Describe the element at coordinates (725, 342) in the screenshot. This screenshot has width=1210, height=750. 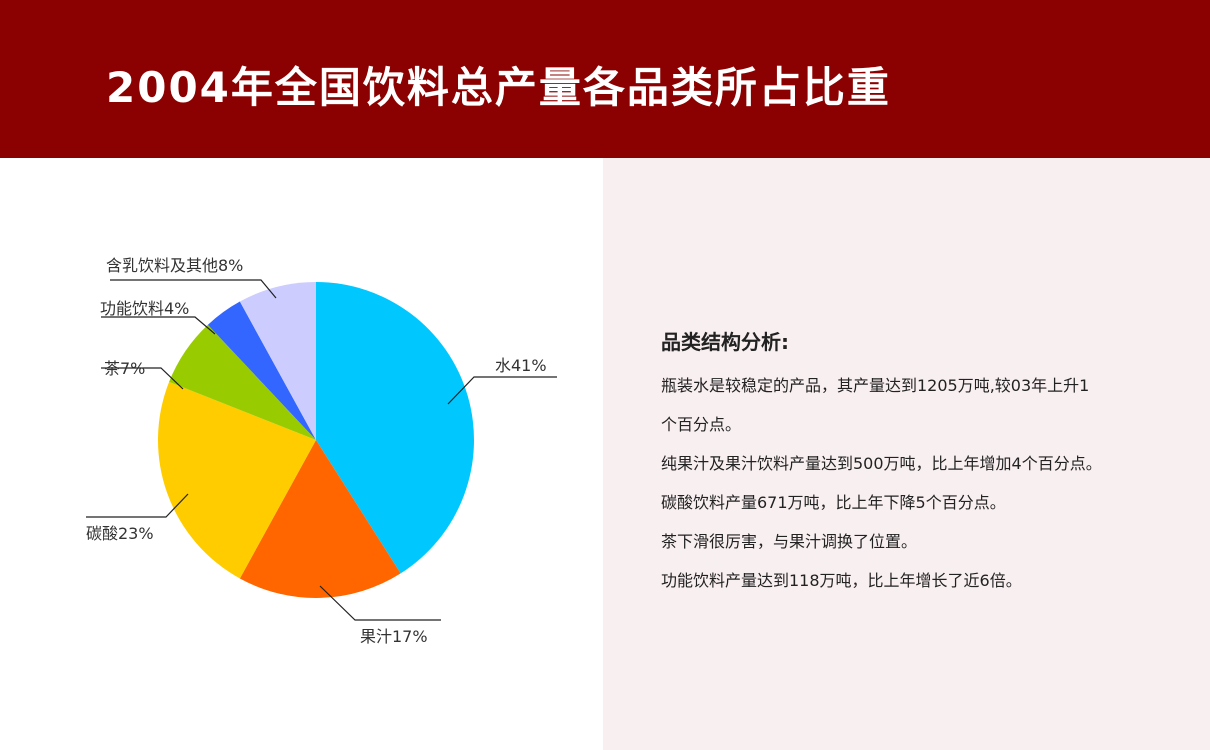
I see `analysis-title: 品类结构分析:` at that location.